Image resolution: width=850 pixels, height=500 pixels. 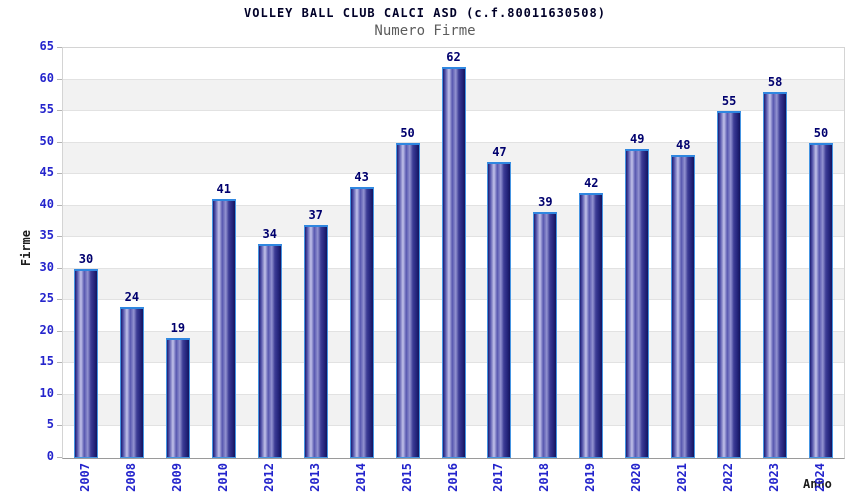 I want to click on value-label: 37, so click(x=315, y=214).